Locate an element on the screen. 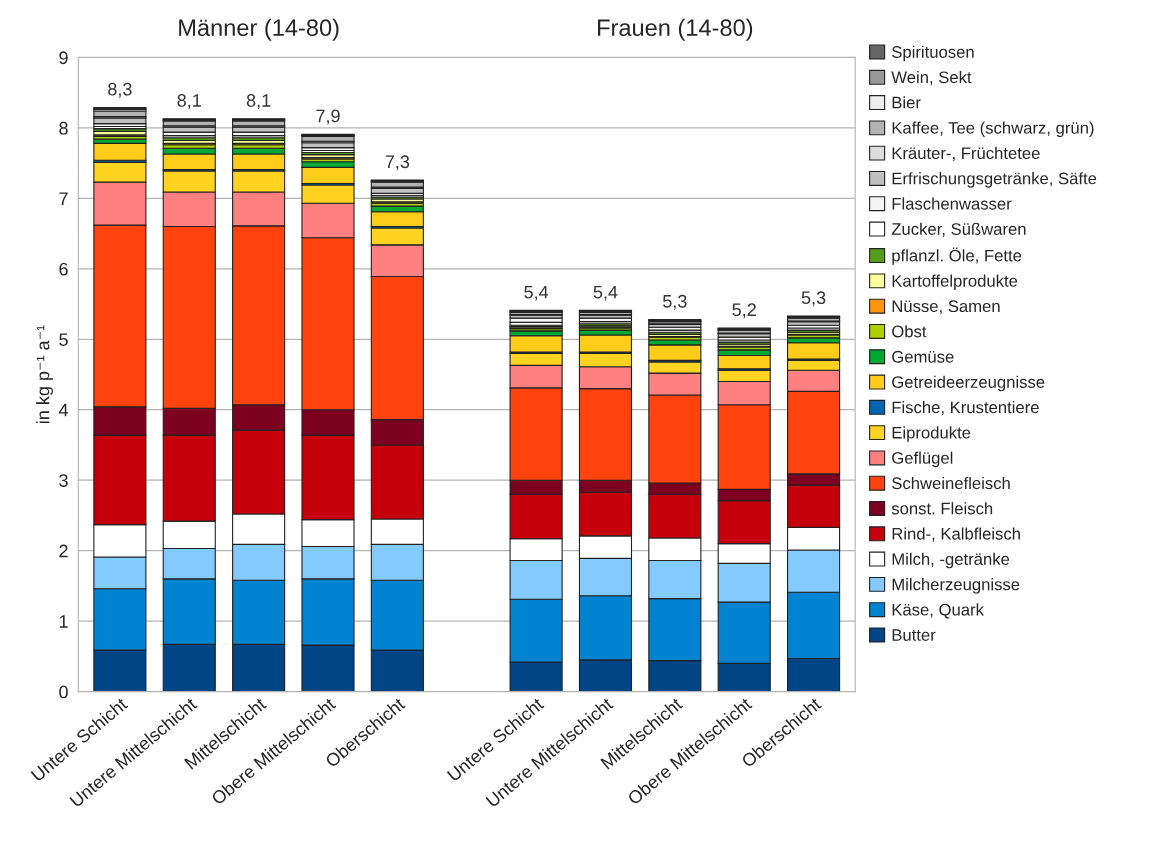 The width and height of the screenshot is (1151, 857). y-tick-label: 7 is located at coordinates (63, 198).